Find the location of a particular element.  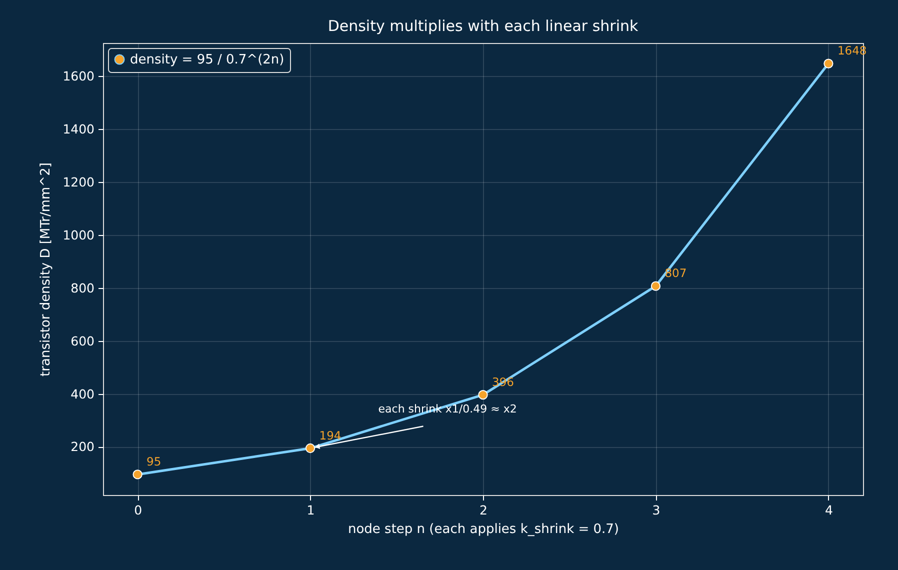

x-tick-label: 2 is located at coordinates (484, 510).